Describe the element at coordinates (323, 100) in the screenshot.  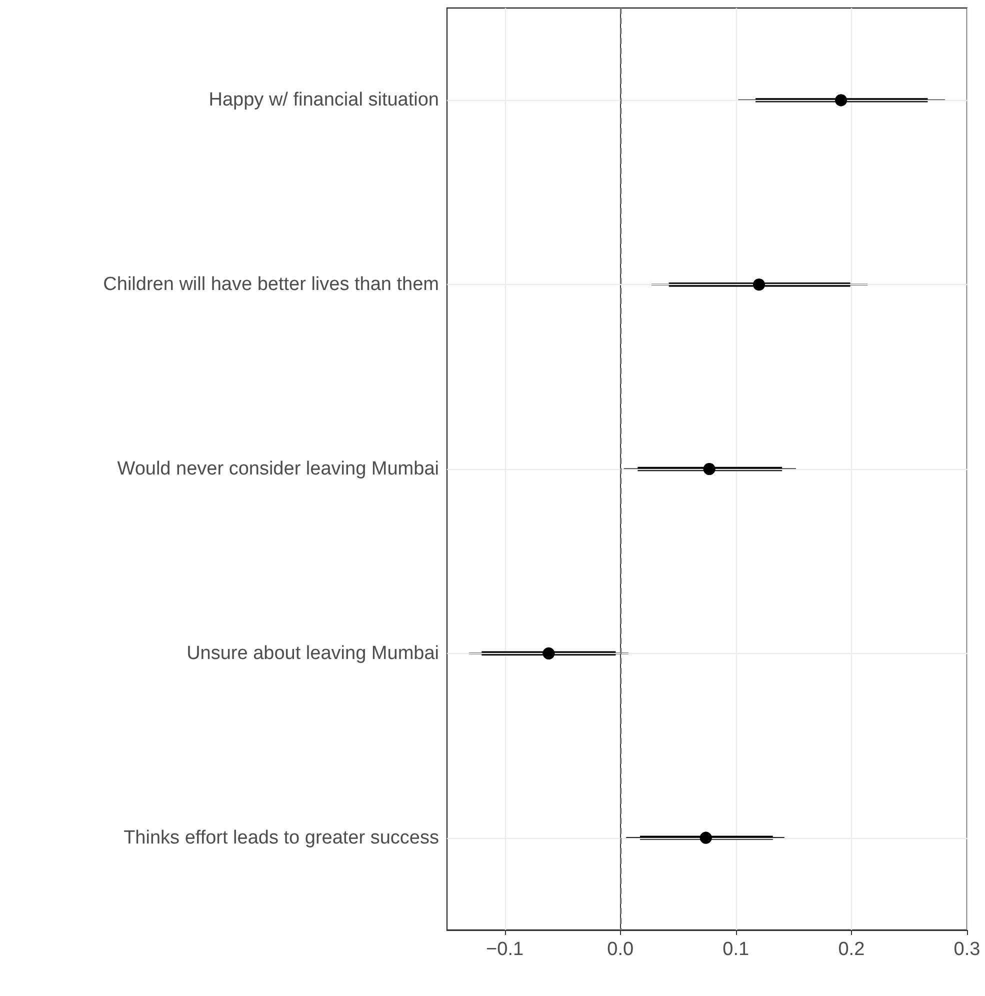
I see `y-tick-label: Happy w/ financial situation` at that location.